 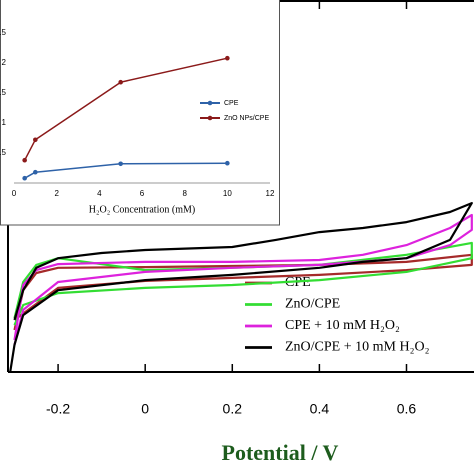 I want to click on x-tick-label: 6, so click(x=142, y=193).